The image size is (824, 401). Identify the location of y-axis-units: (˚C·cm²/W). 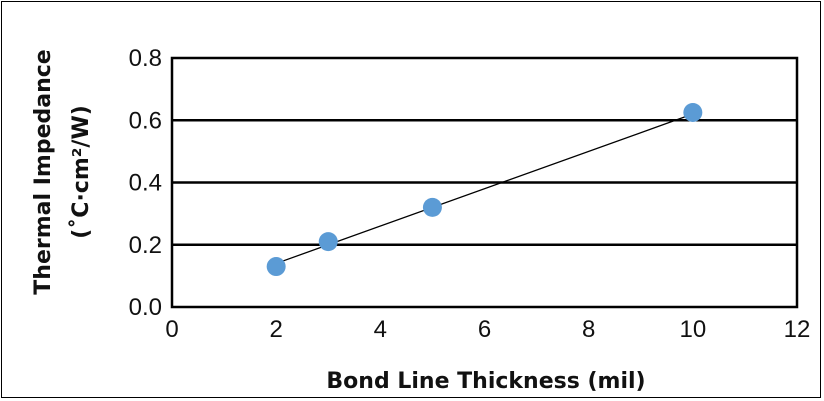
(81, 172).